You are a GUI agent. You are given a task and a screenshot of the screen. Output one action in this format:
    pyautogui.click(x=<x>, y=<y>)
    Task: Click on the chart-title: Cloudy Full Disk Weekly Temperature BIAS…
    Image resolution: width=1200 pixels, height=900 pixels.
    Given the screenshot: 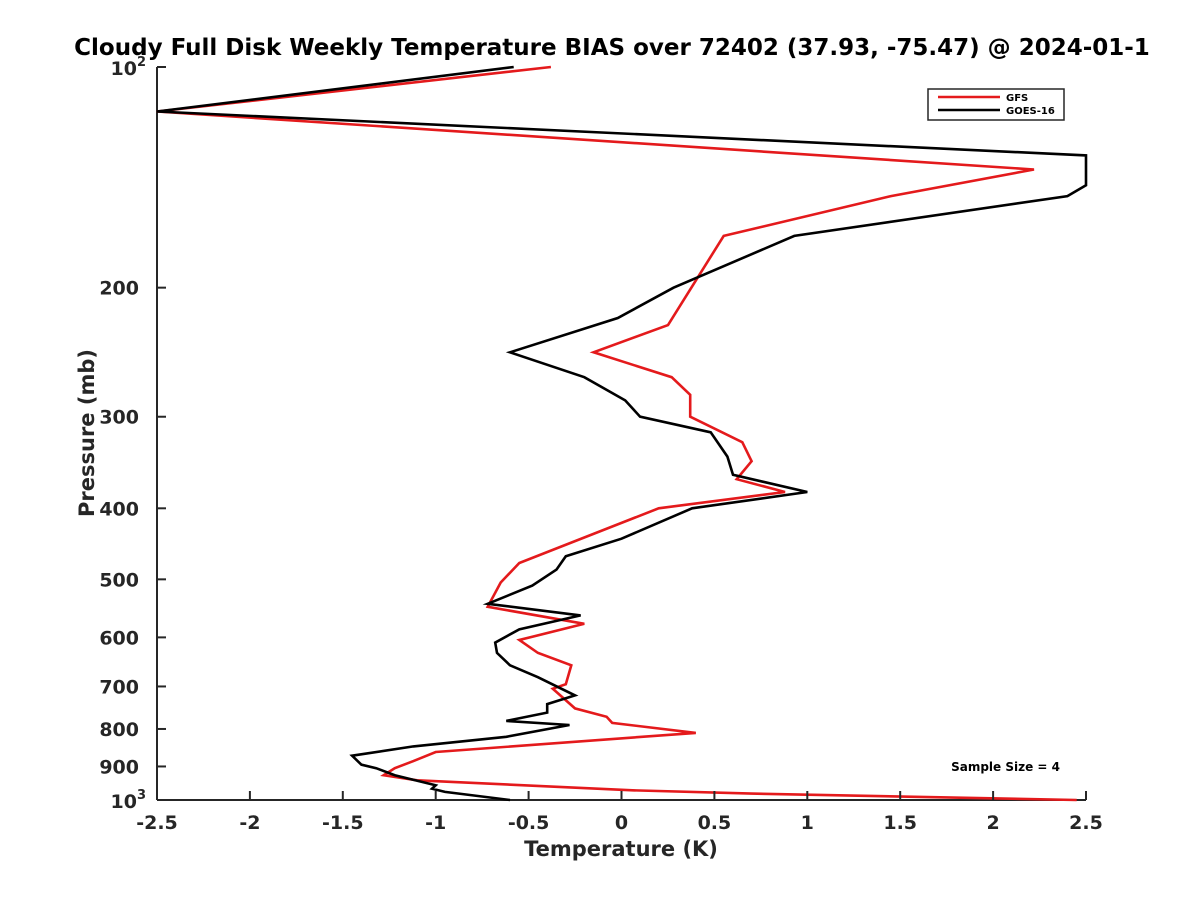 What is the action you would take?
    pyautogui.click(x=612, y=48)
    